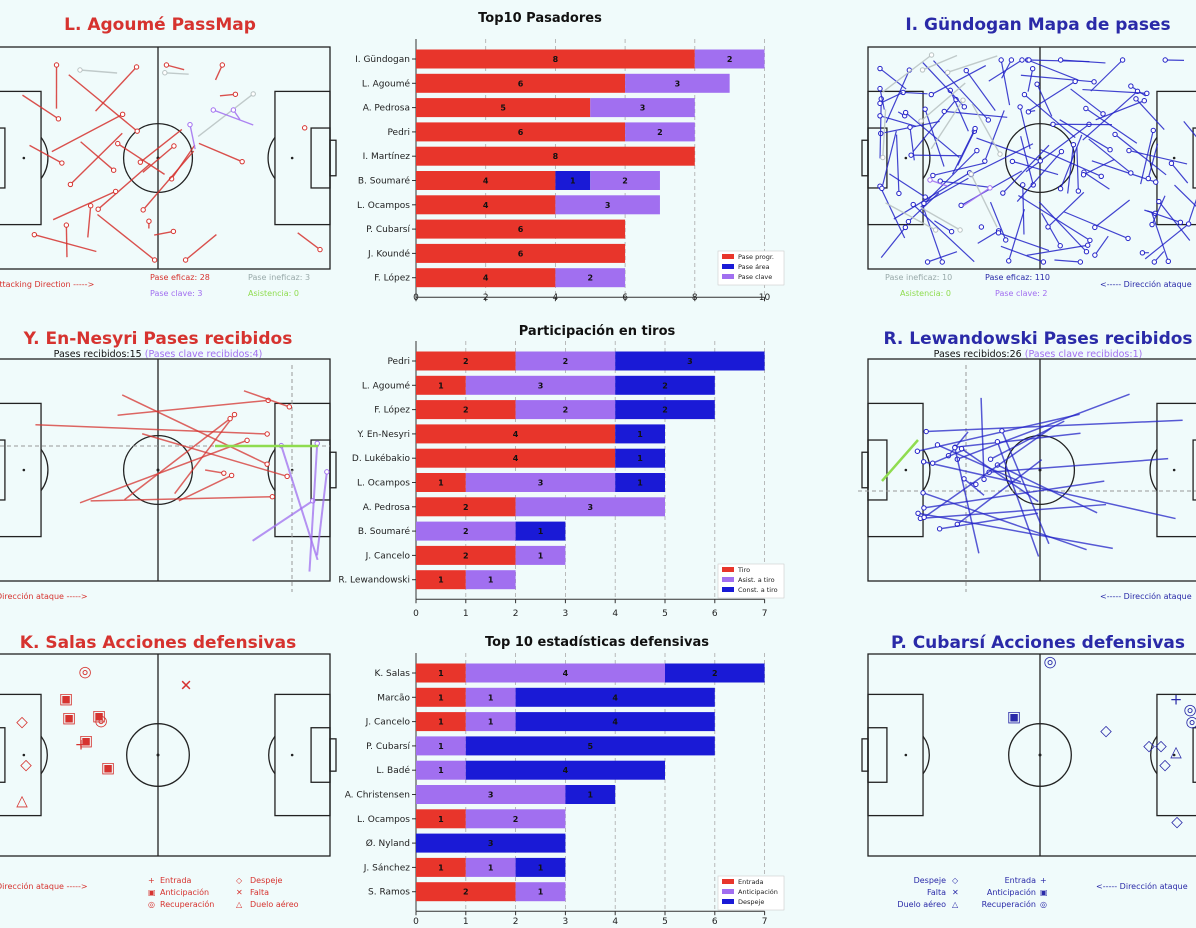  I want to click on goal-left, so click(865, 470).